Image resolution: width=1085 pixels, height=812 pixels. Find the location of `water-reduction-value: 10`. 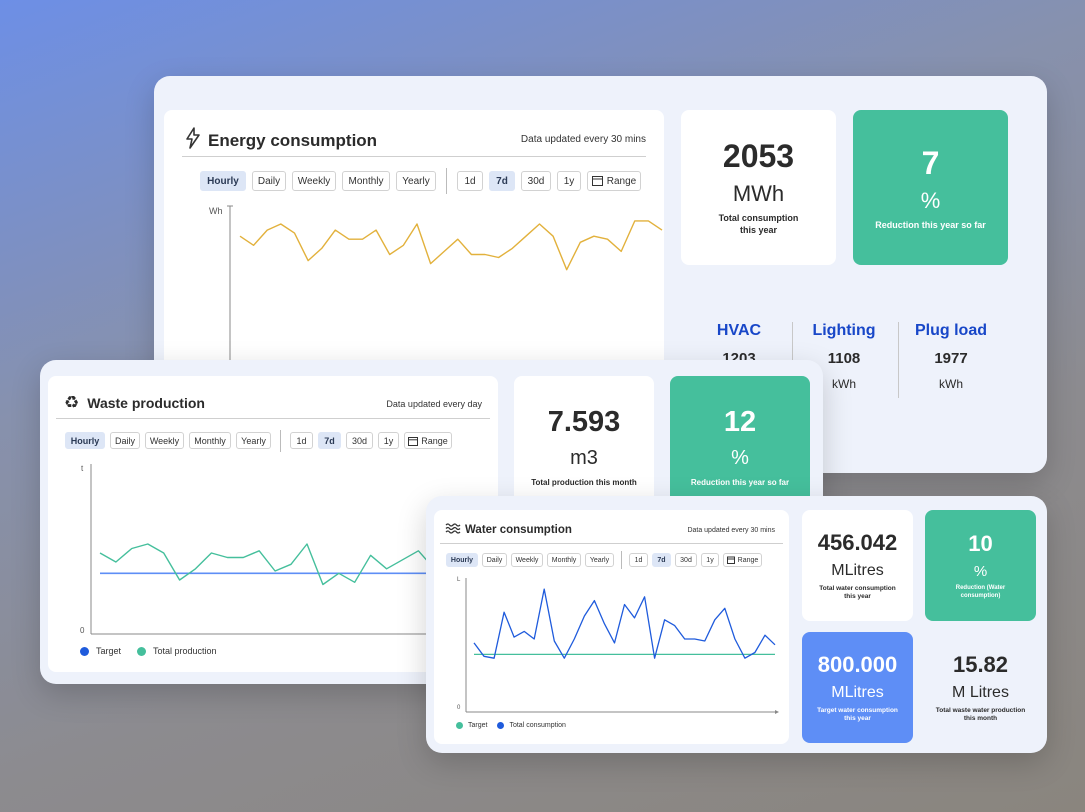

water-reduction-value: 10 is located at coordinates (980, 543).